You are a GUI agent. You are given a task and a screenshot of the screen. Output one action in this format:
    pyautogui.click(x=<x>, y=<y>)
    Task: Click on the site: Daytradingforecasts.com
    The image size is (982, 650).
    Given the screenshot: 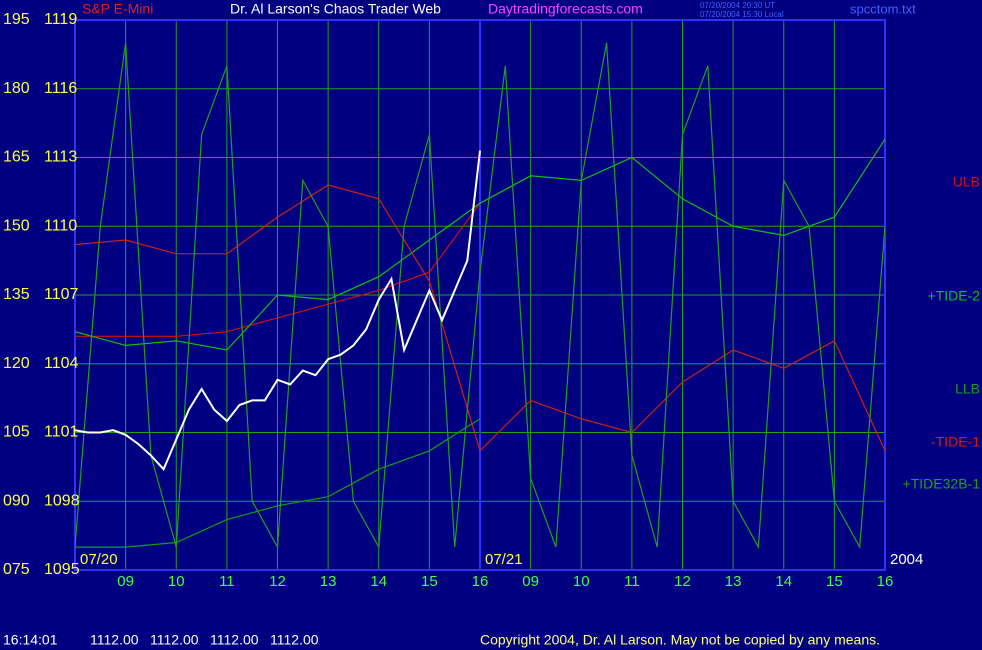 What is the action you would take?
    pyautogui.click(x=565, y=9)
    